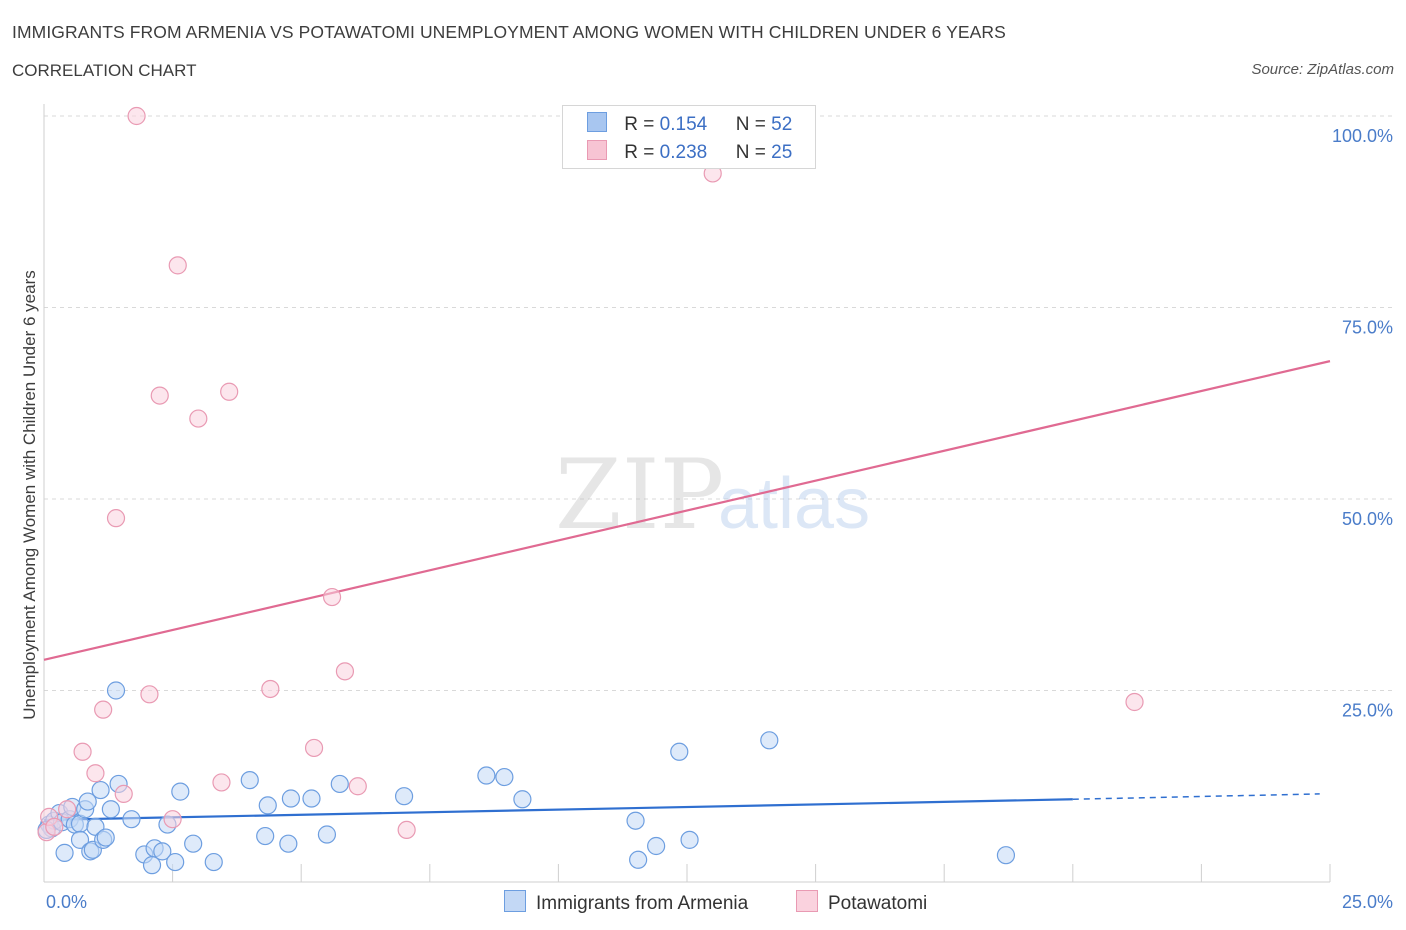 Image resolution: width=1406 pixels, height=930 pixels. Describe the element at coordinates (558, 810) in the screenshot. I see `trend-line-armenia` at that location.